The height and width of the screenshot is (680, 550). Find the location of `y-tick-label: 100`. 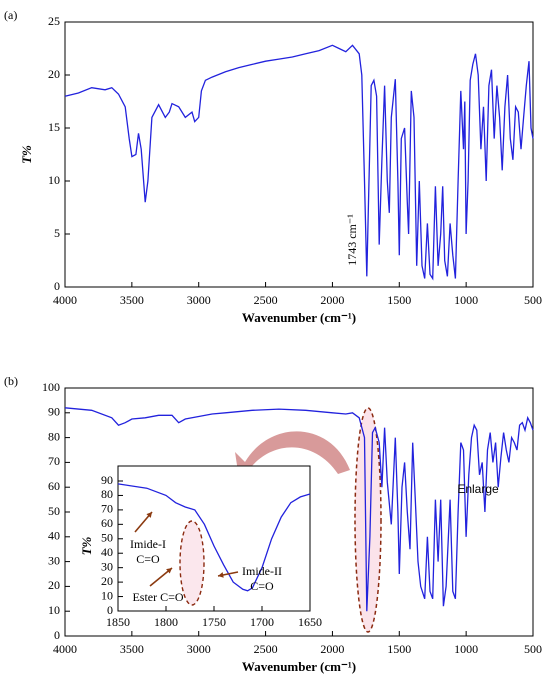

y-tick-label: 100 is located at coordinates (51, 387).